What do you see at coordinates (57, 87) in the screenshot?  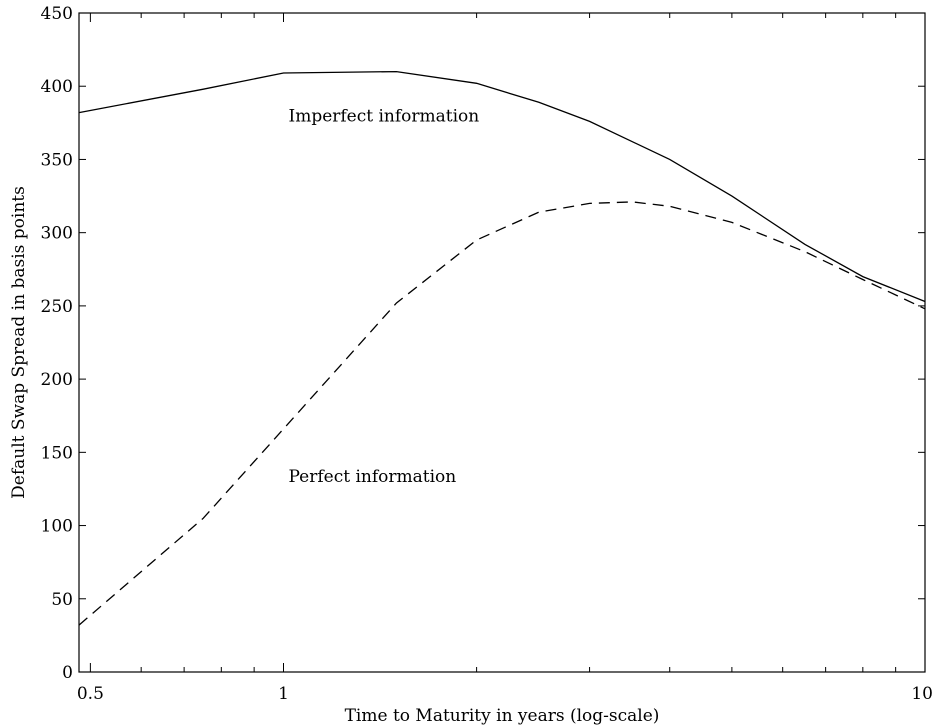 I see `y-tick-label: 400` at bounding box center [57, 87].